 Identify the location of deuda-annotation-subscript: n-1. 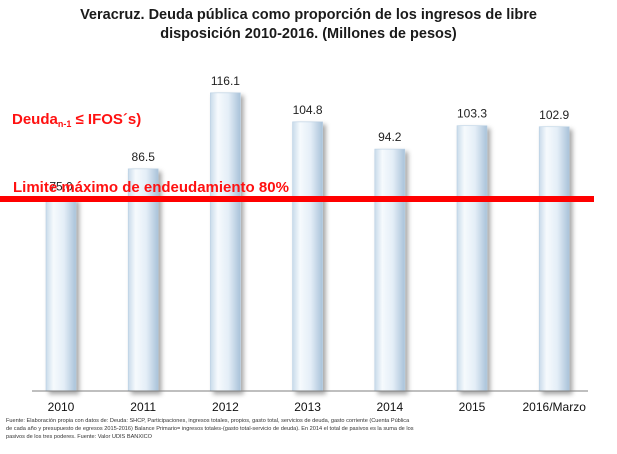
(64, 124).